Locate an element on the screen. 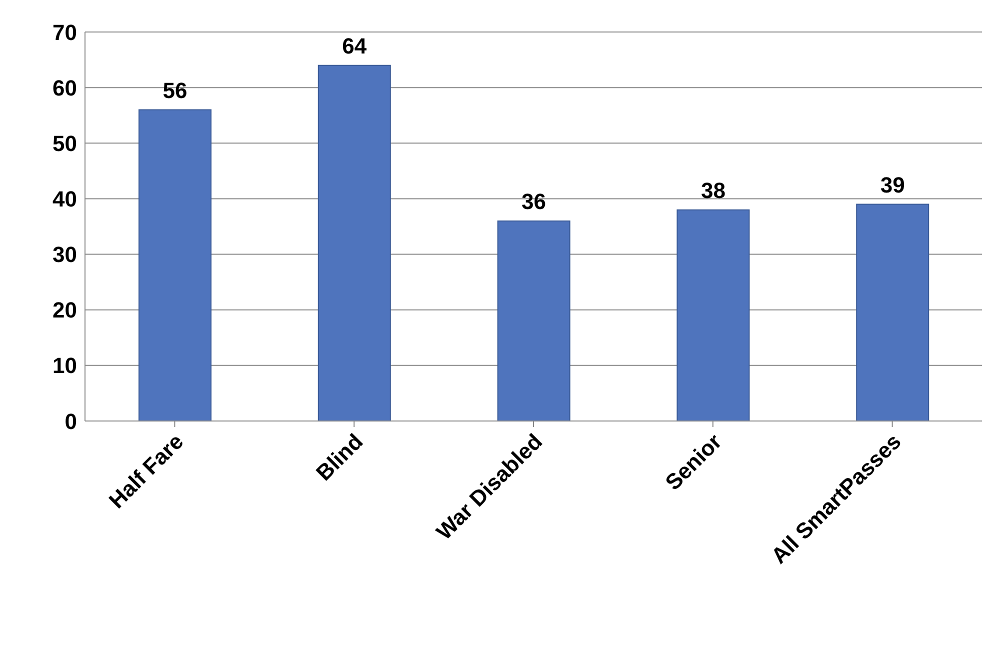 The height and width of the screenshot is (671, 992). y-tick-label: 30 is located at coordinates (64, 255).